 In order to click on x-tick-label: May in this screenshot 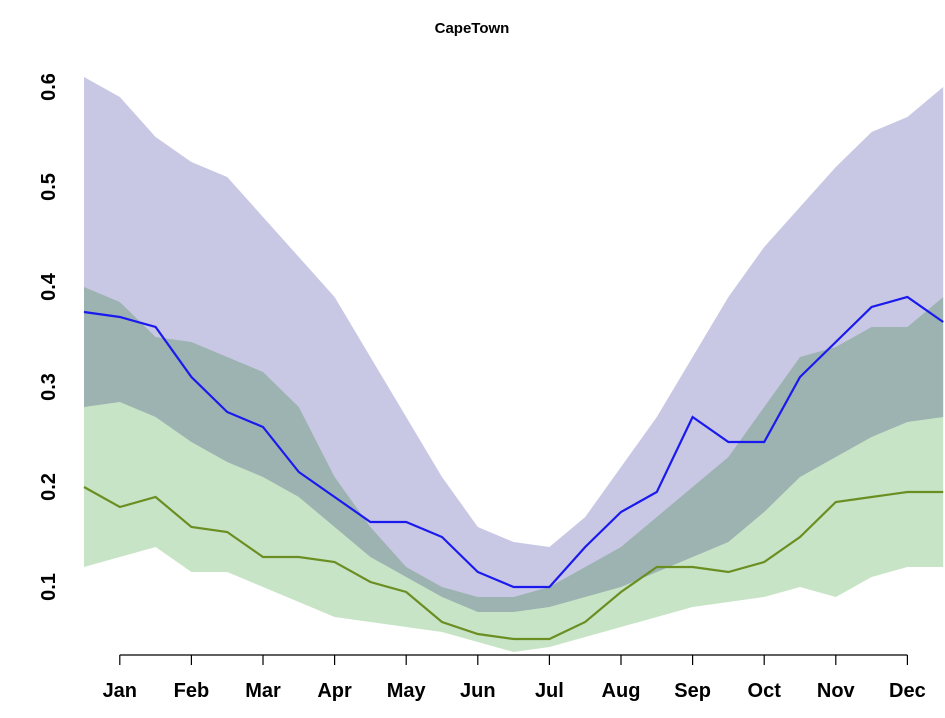, I will do `click(407, 691)`.